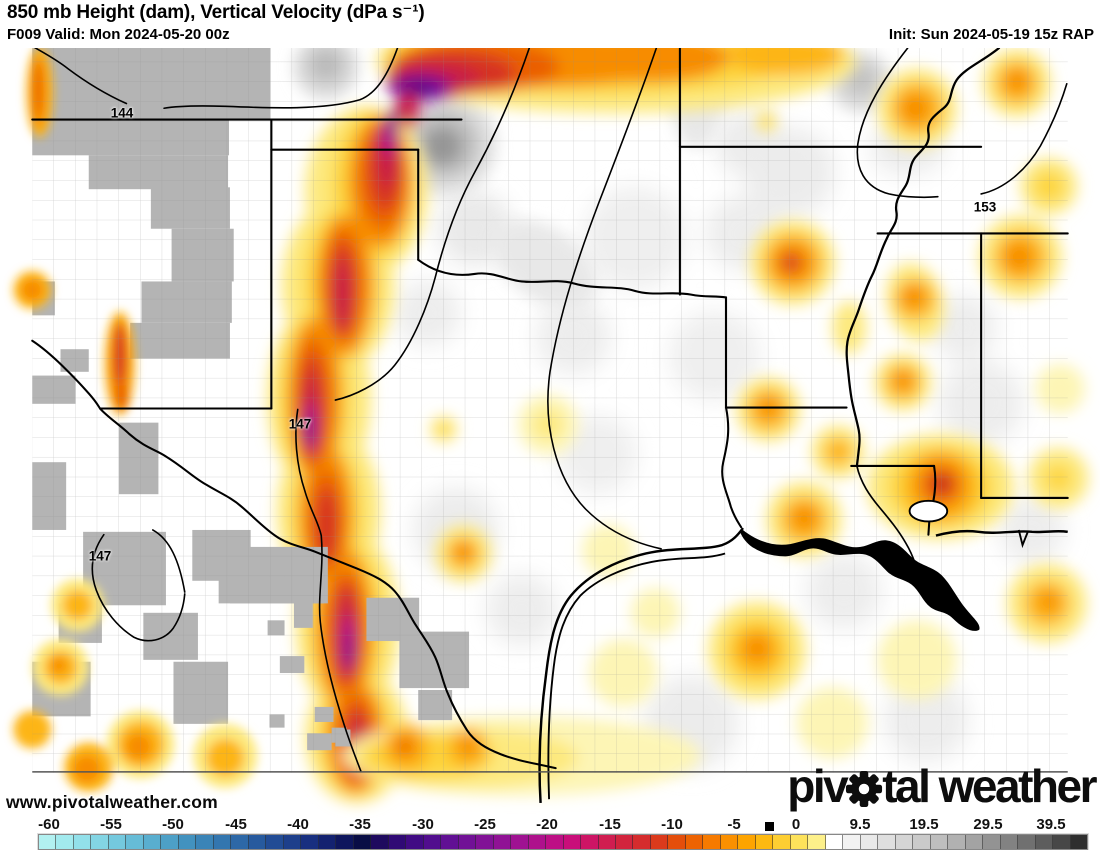  I want to click on colorbar-tick: -5, so click(734, 824).